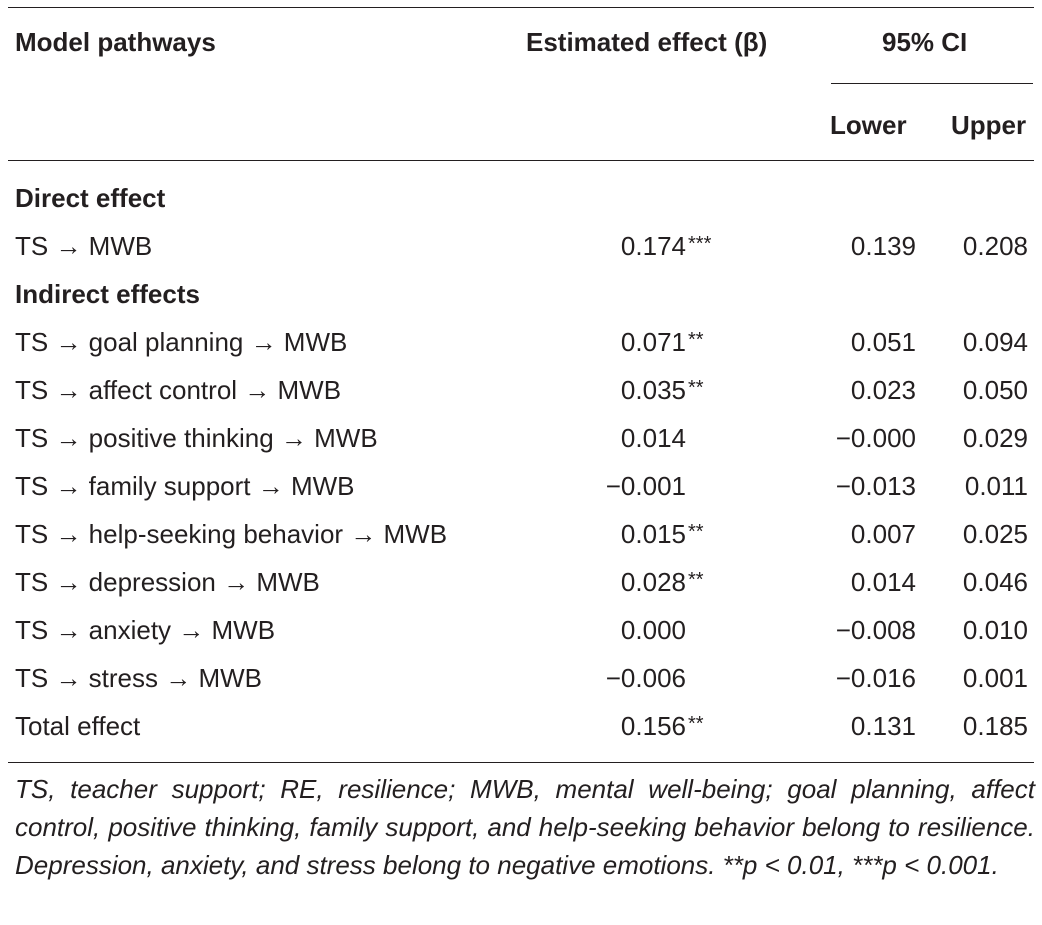  Describe the element at coordinates (995, 678) in the screenshot. I see `row-ci-upper: 0.001` at that location.